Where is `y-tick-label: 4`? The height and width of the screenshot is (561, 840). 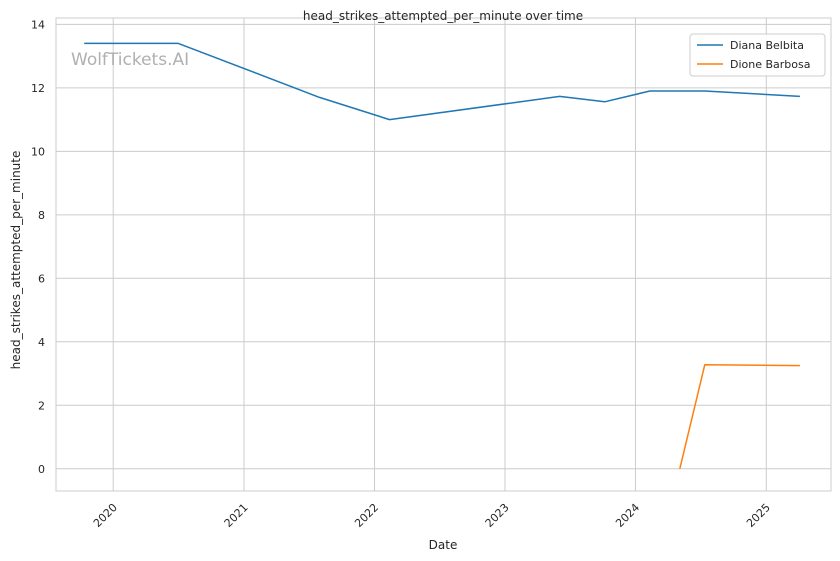 y-tick-label: 4 is located at coordinates (41, 342).